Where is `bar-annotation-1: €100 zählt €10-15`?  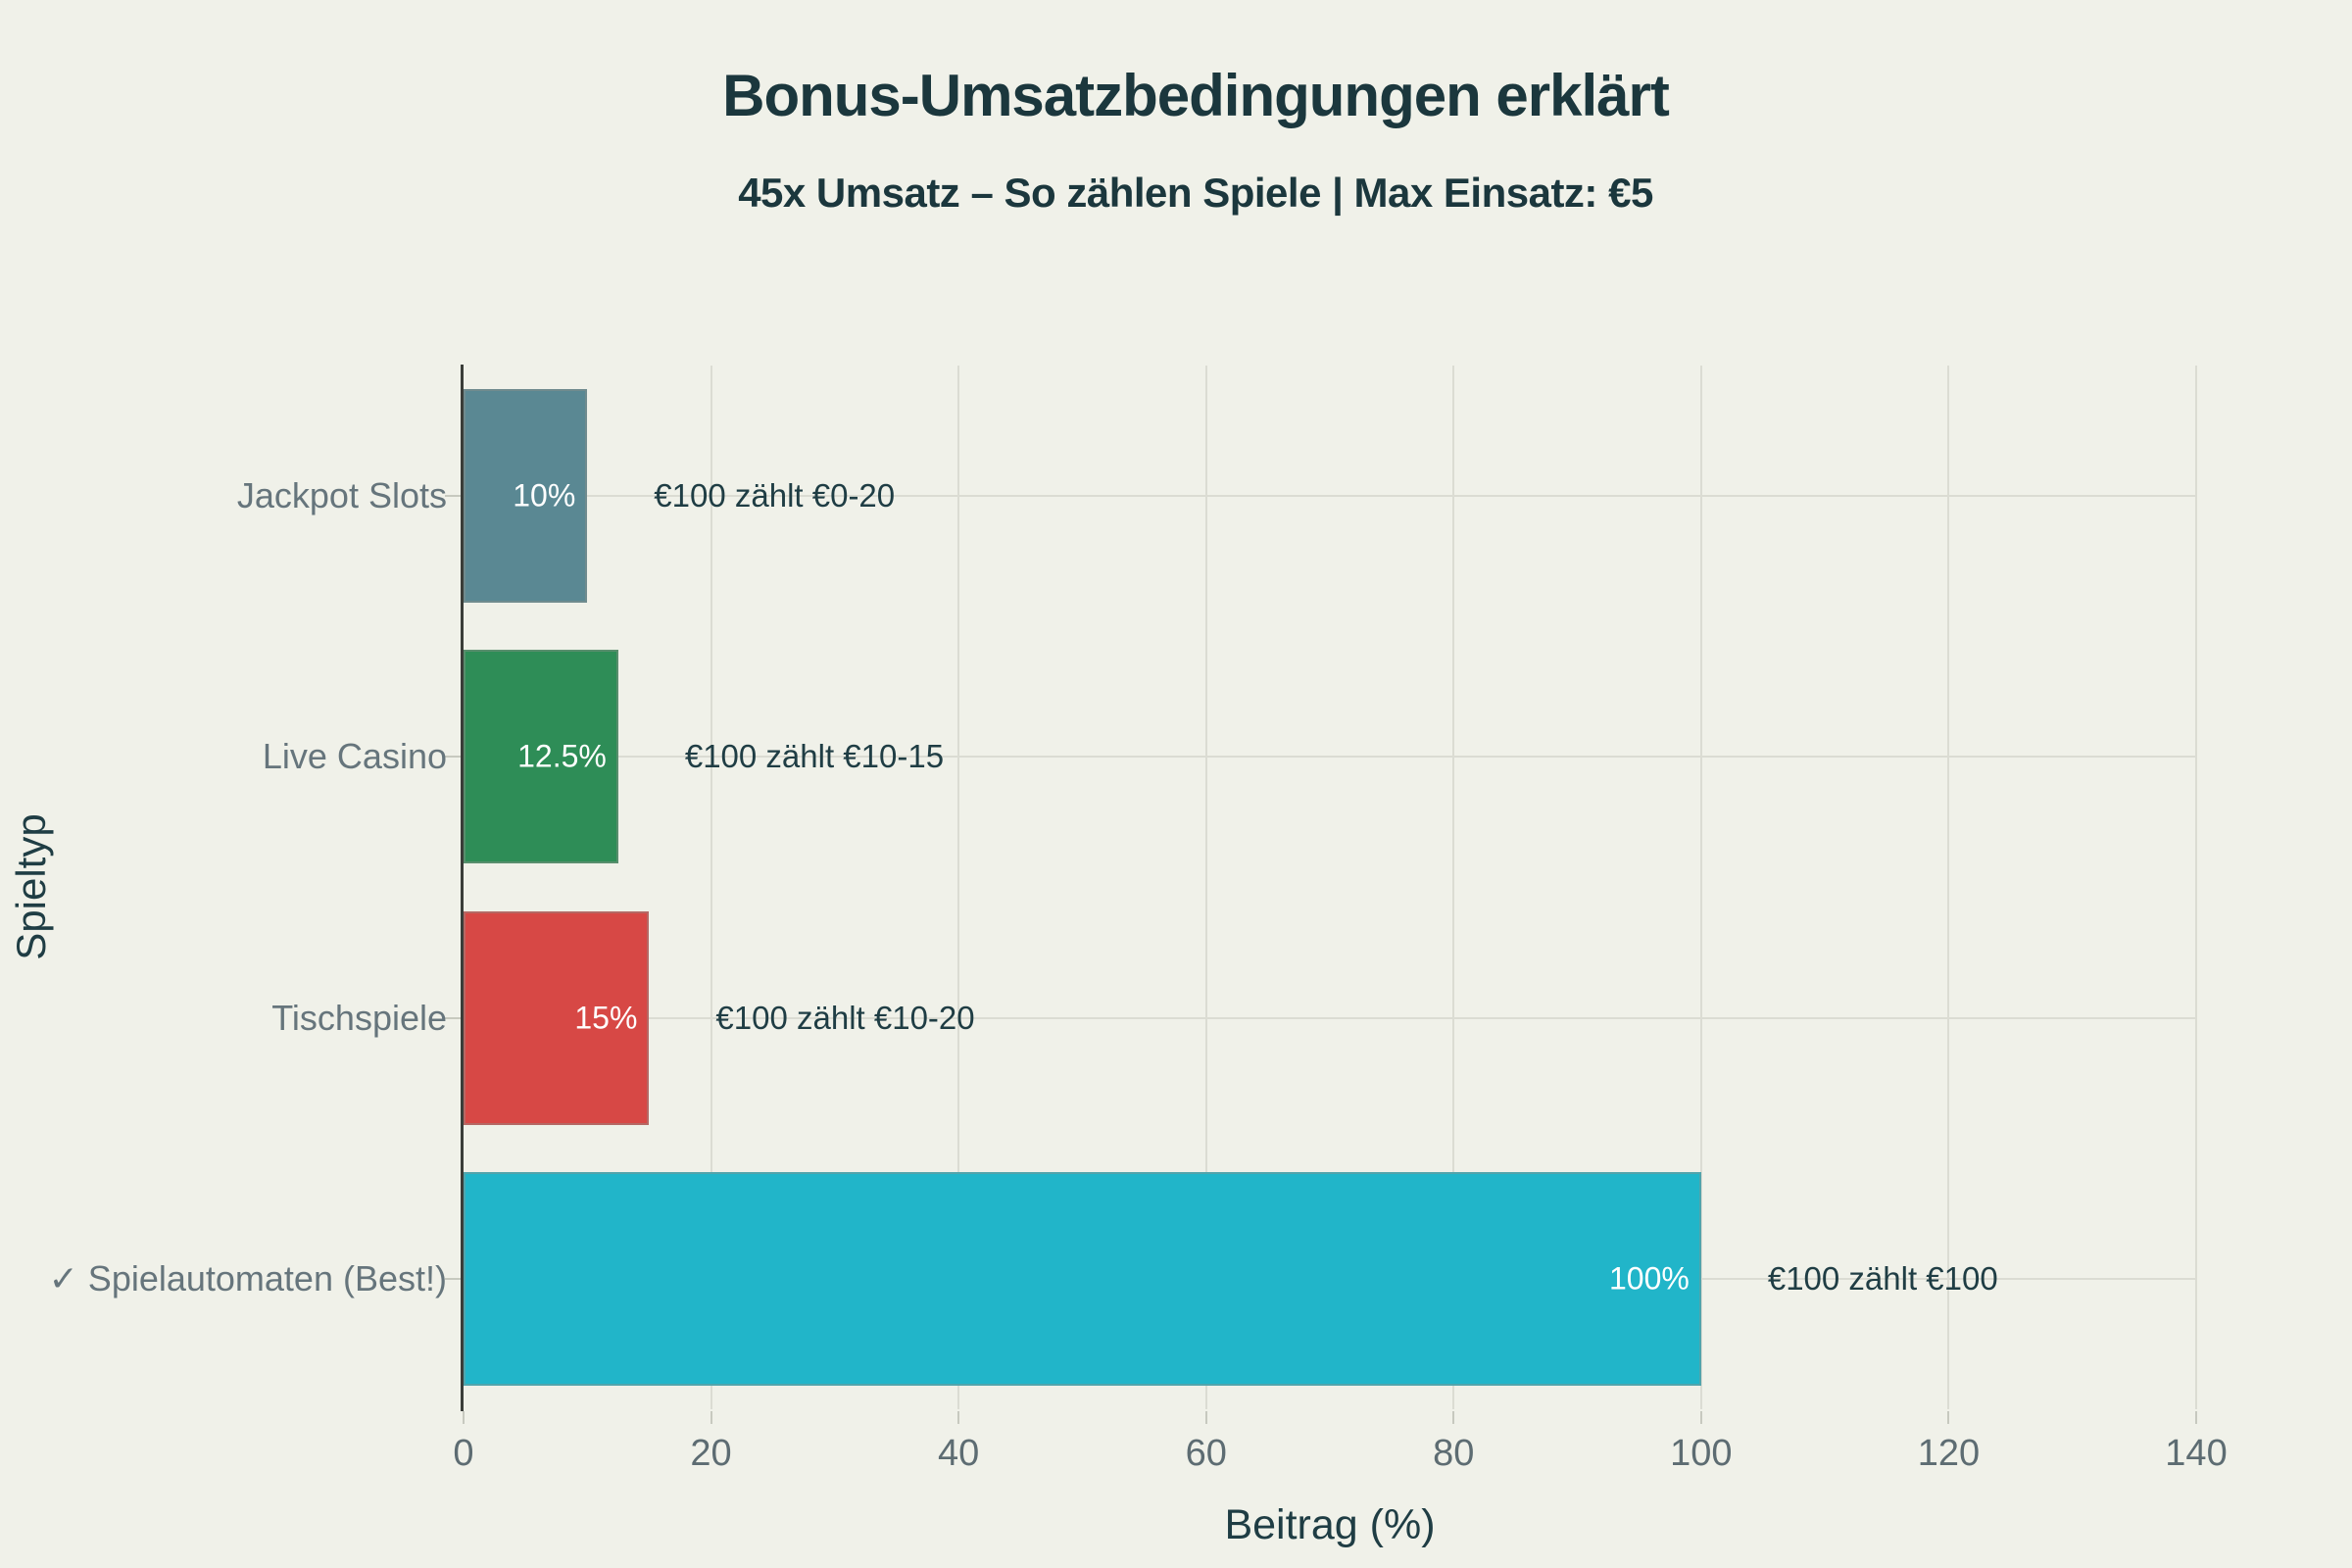 bar-annotation-1: €100 zählt €10-15 is located at coordinates (814, 756).